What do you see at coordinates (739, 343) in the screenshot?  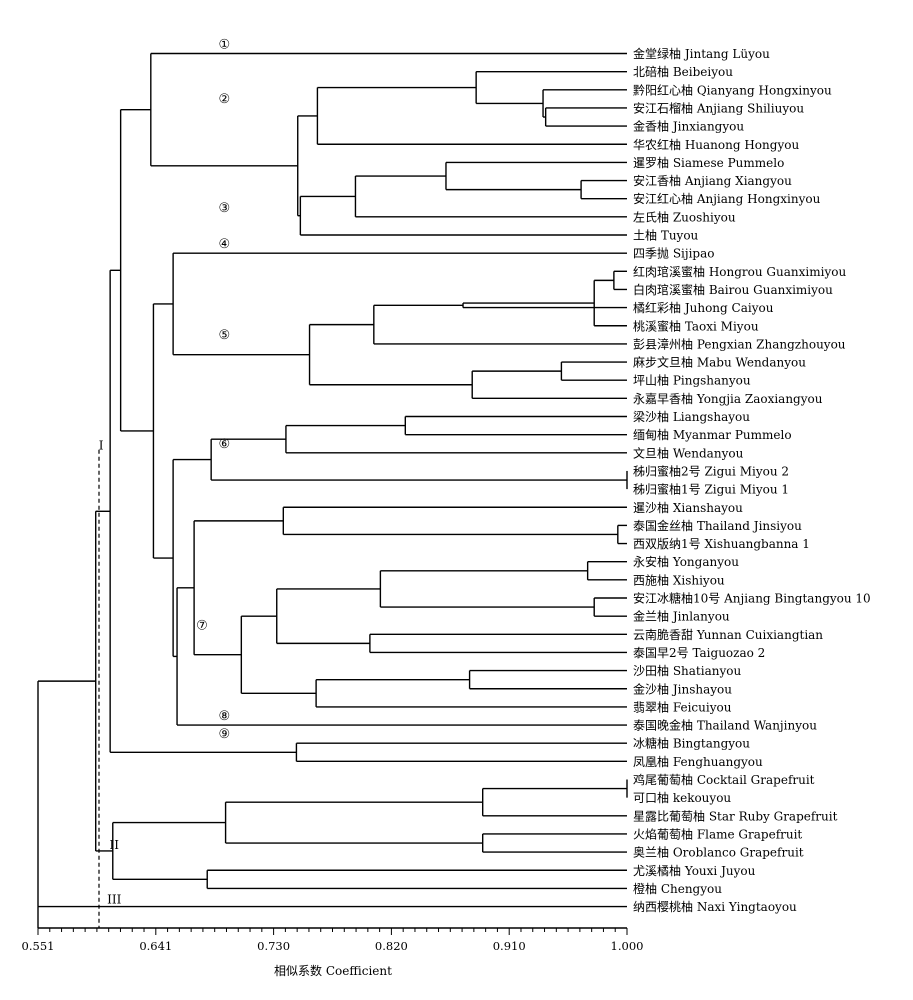 I see `leaf-label: 彭县漳州柚 Pengxian Zhangzhouyou` at bounding box center [739, 343].